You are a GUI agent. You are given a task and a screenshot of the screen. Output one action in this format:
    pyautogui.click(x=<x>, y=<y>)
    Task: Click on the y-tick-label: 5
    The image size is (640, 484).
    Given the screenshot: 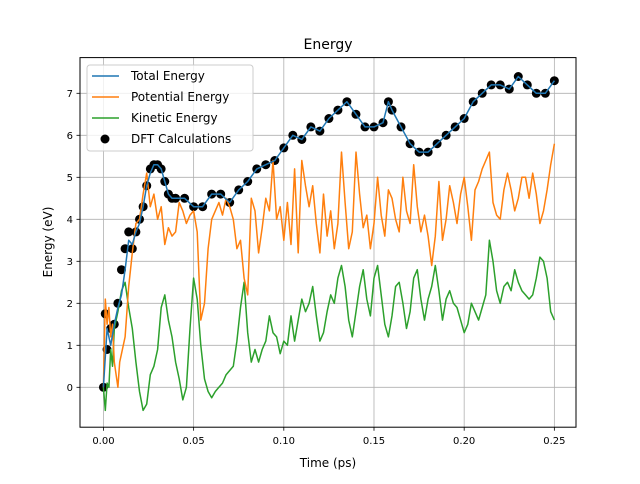 What is the action you would take?
    pyautogui.click(x=70, y=178)
    